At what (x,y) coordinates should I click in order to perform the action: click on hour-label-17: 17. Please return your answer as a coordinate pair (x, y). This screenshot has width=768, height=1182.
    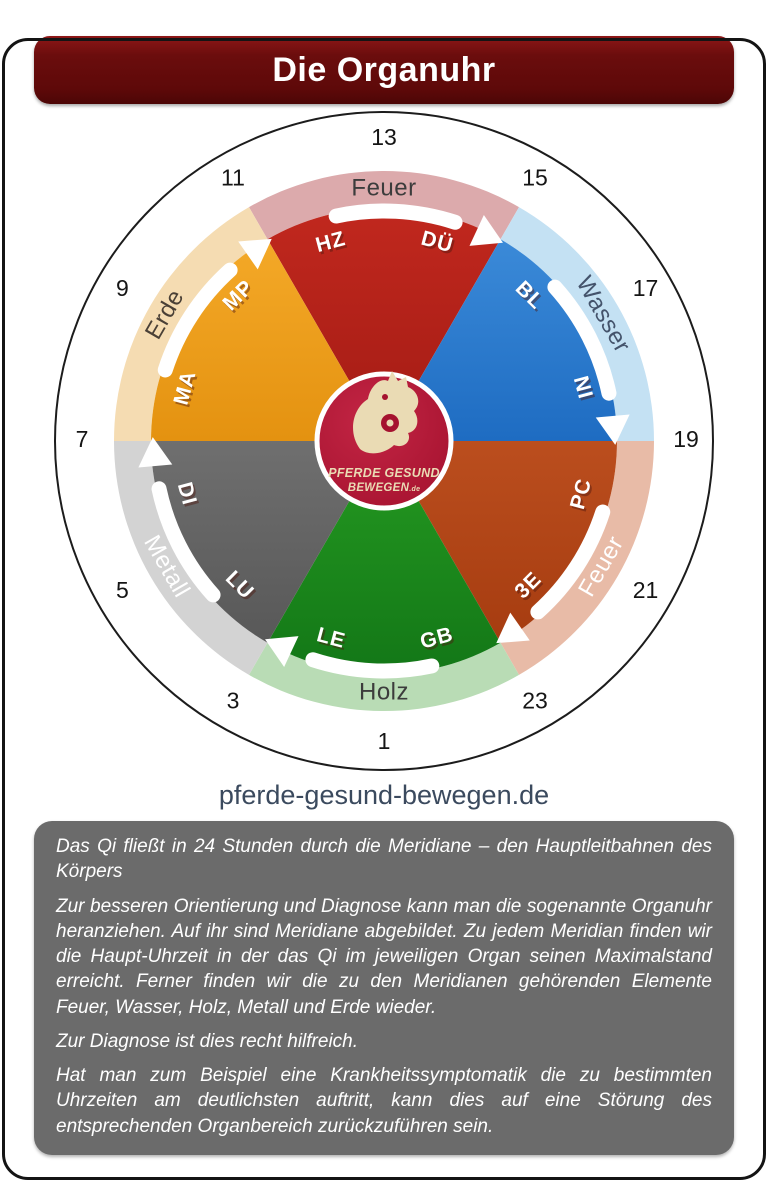
    Looking at the image, I should click on (646, 288).